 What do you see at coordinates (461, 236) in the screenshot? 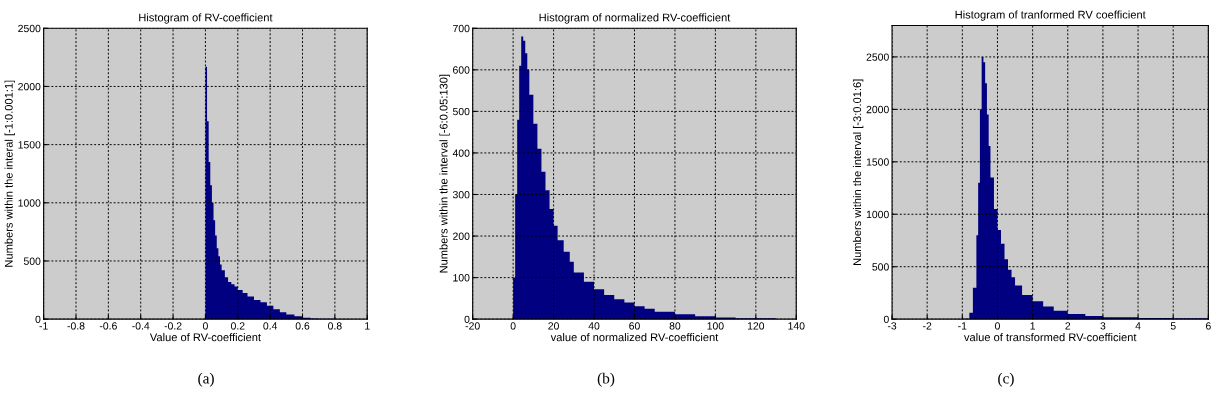
I see `y-tick-label: 200` at bounding box center [461, 236].